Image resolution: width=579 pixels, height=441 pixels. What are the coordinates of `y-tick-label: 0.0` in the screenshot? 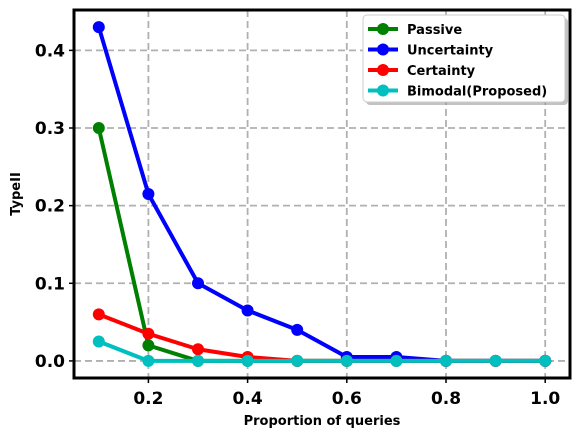 It's located at (50, 362).